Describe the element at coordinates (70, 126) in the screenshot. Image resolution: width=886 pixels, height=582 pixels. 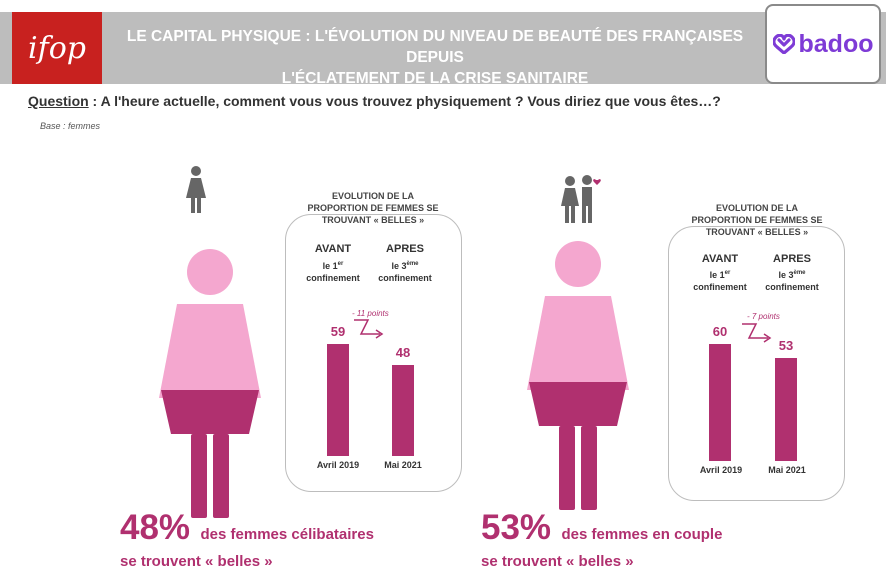
I see `base-note: Base : femmes` at that location.